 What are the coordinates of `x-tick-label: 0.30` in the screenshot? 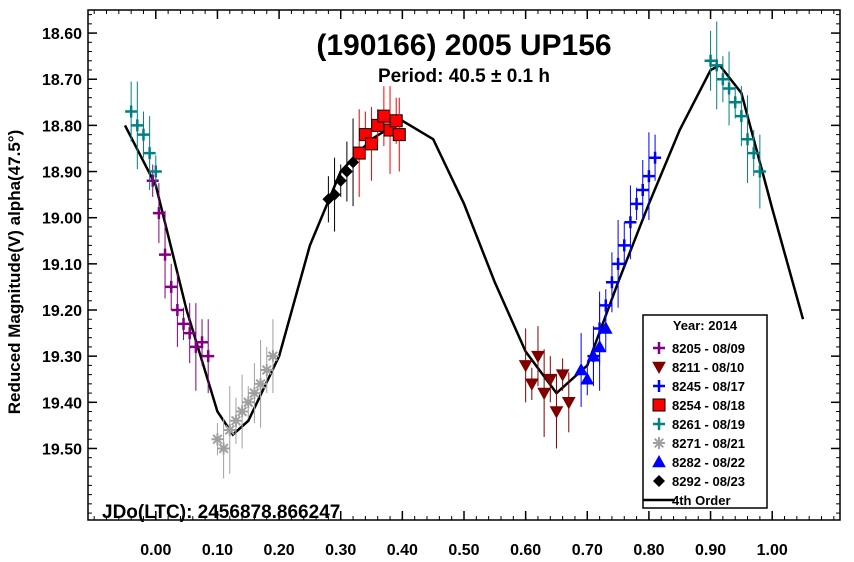 It's located at (340, 550).